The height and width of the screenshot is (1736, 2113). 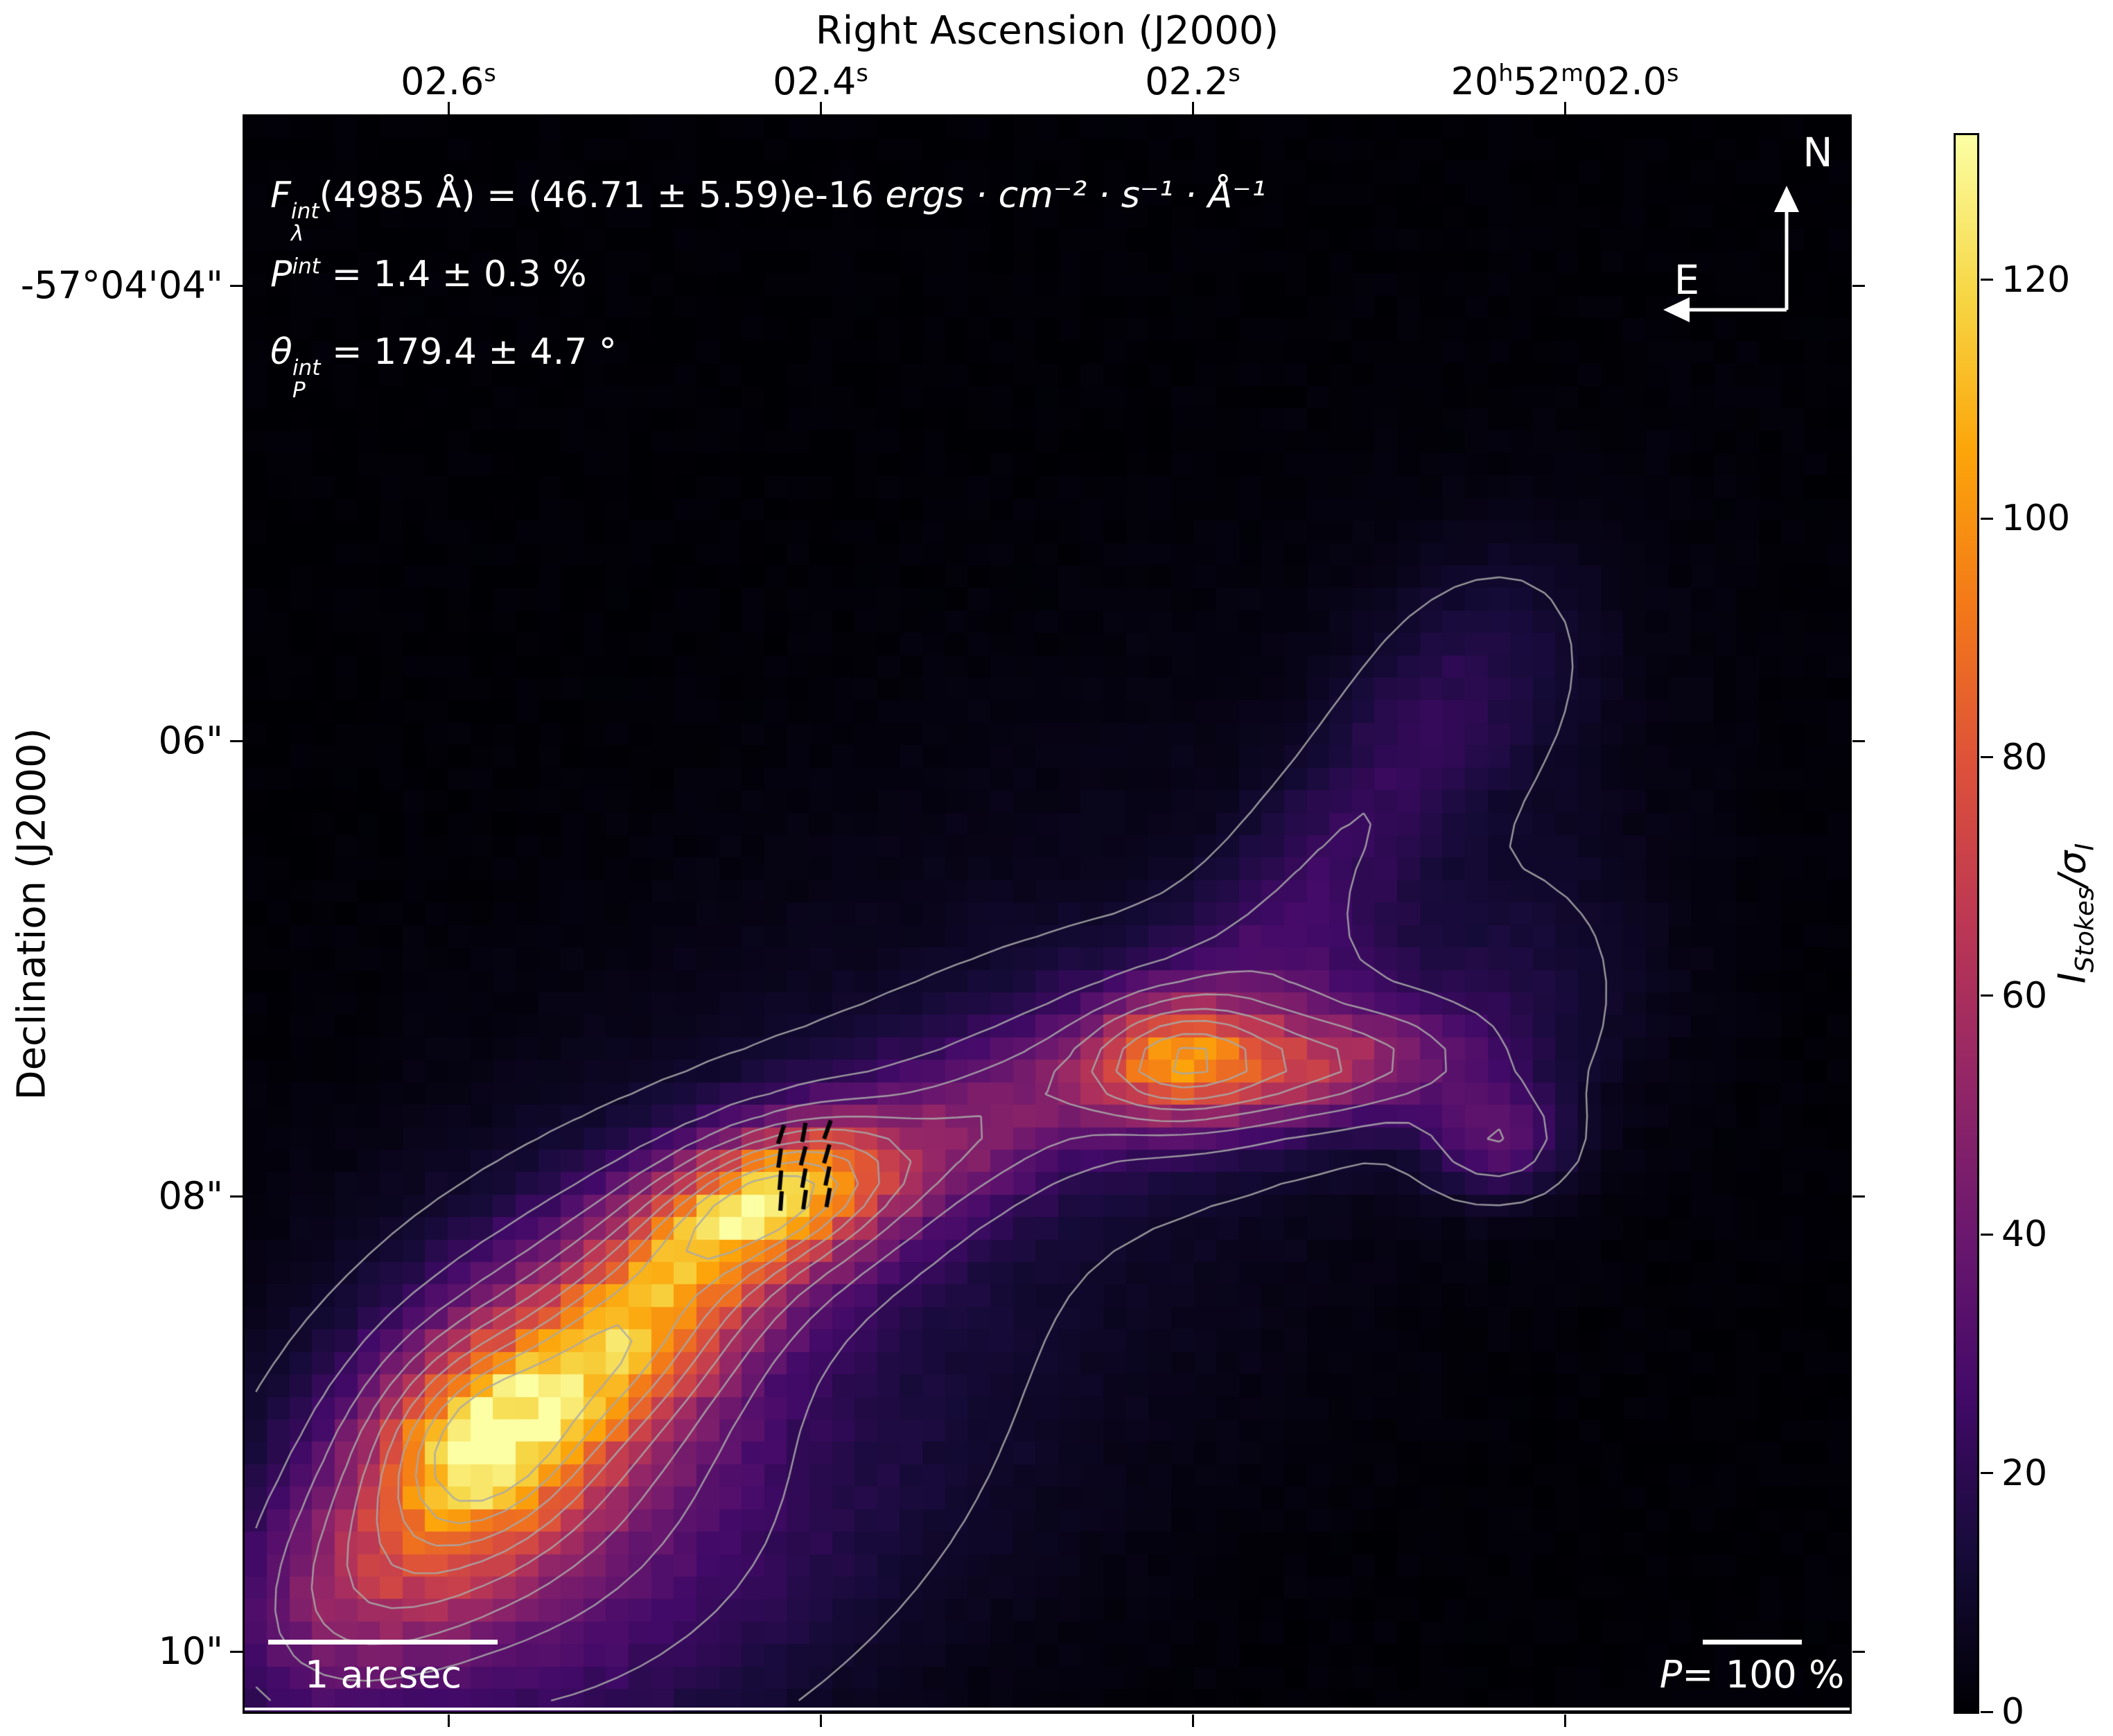 What do you see at coordinates (1564, 81) in the screenshot?
I see `x-tick-label: 20h52m02.0s` at bounding box center [1564, 81].